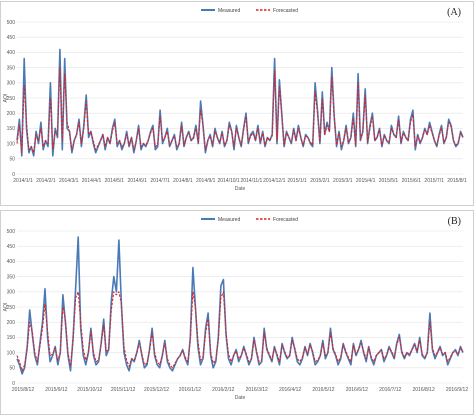 The image size is (474, 416). I want to click on x-tick-label: 2014/7/1, so click(160, 181).